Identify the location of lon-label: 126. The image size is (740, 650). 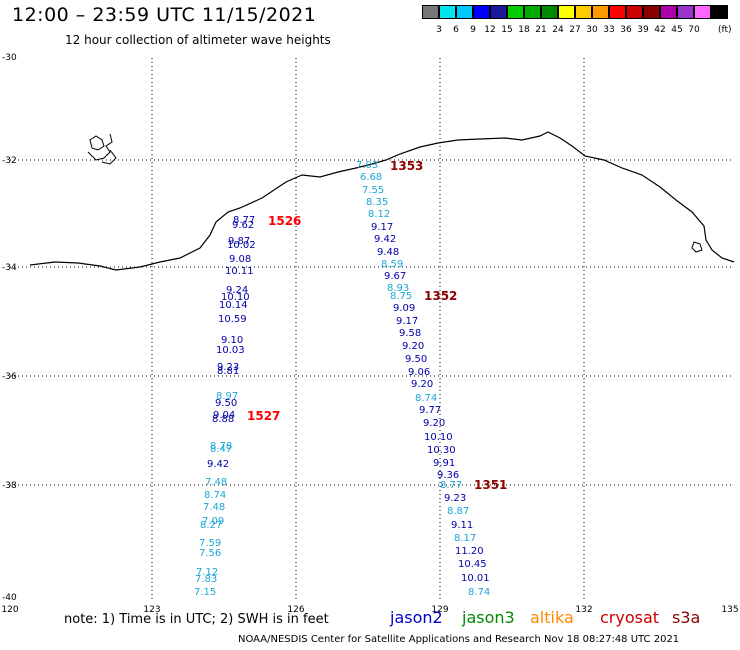
(295, 610).